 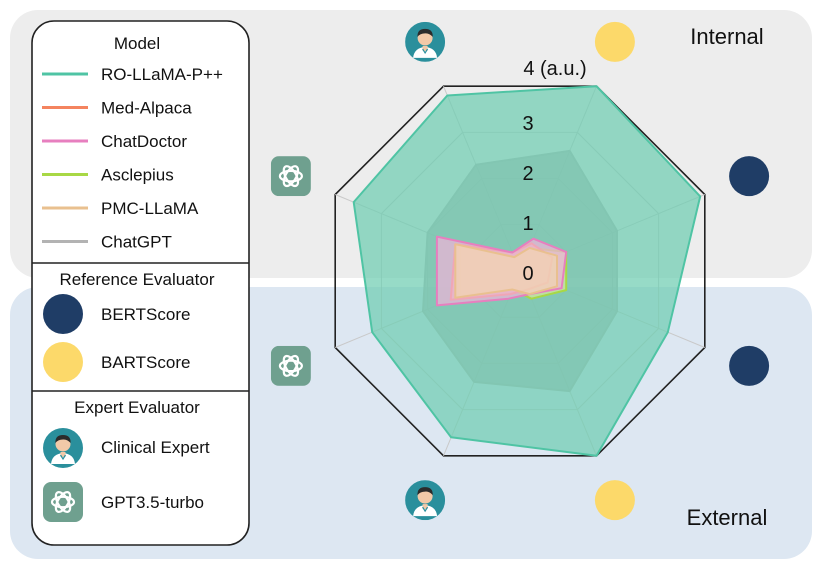 I want to click on tick-label: 1, so click(x=527, y=224).